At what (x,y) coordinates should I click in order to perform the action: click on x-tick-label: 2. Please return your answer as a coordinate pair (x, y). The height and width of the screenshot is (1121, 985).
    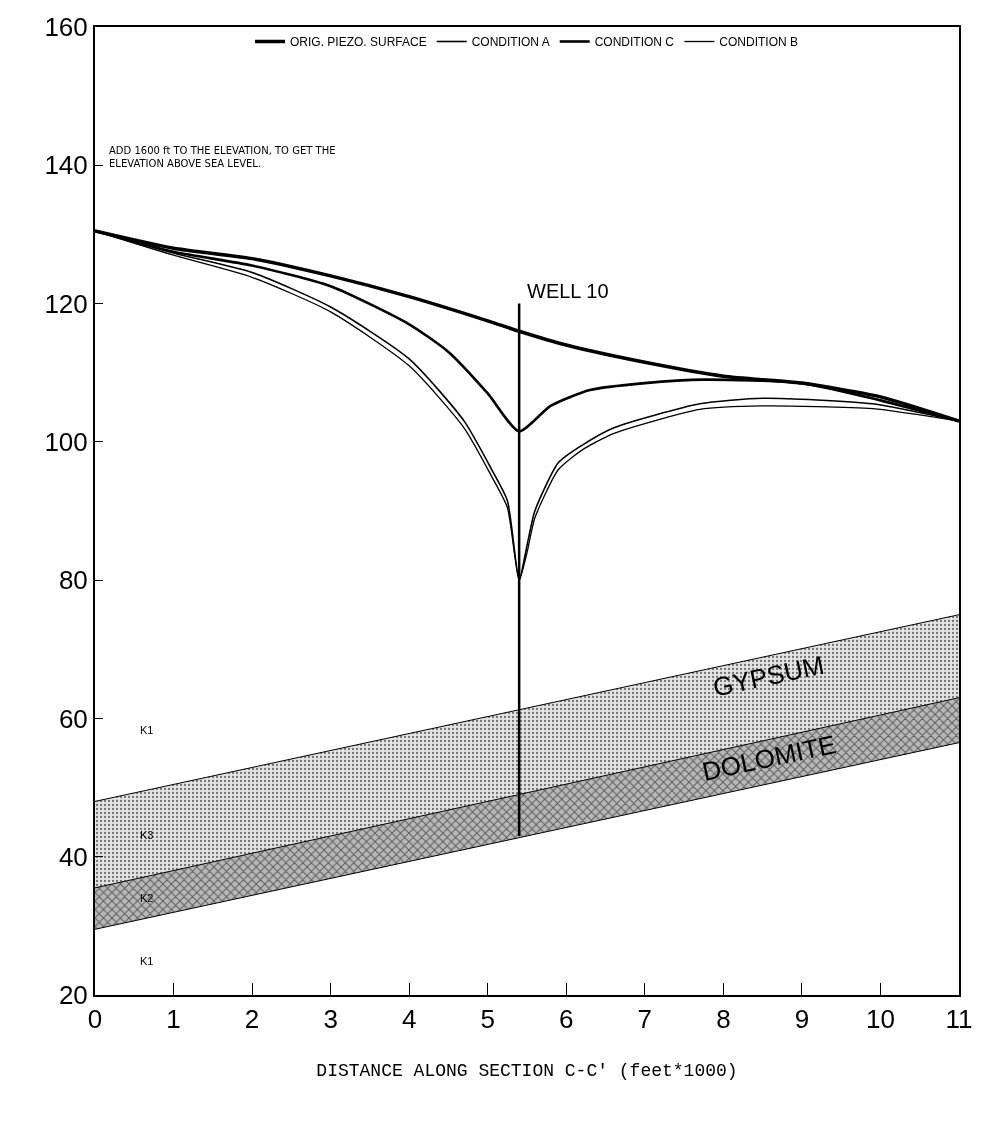
    Looking at the image, I should click on (252, 1019).